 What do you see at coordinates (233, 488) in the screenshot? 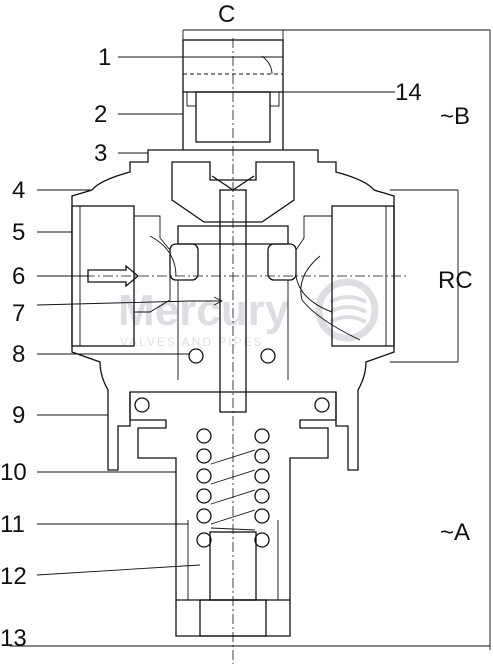
I see `spring` at bounding box center [233, 488].